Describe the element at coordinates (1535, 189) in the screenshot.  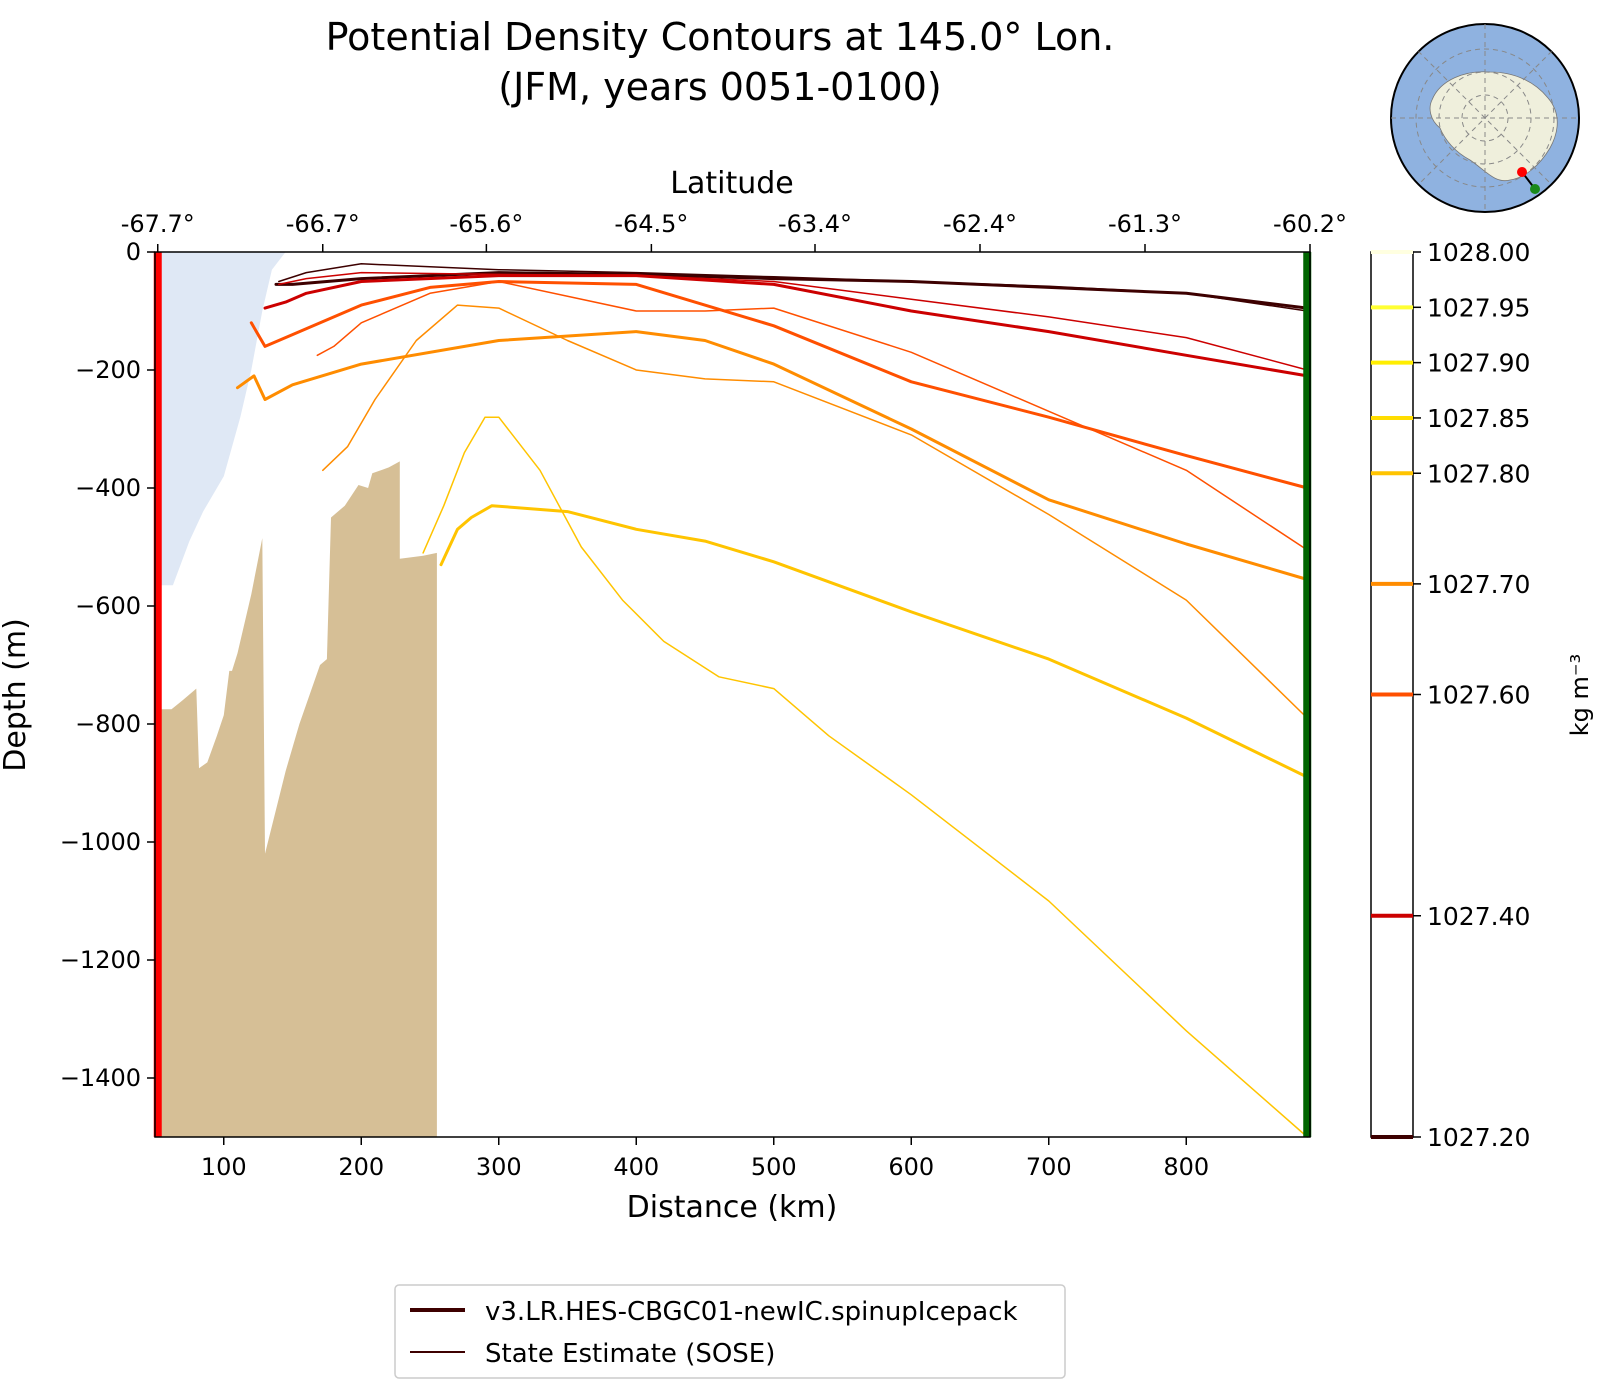
I see `map-section-end-dot` at that location.